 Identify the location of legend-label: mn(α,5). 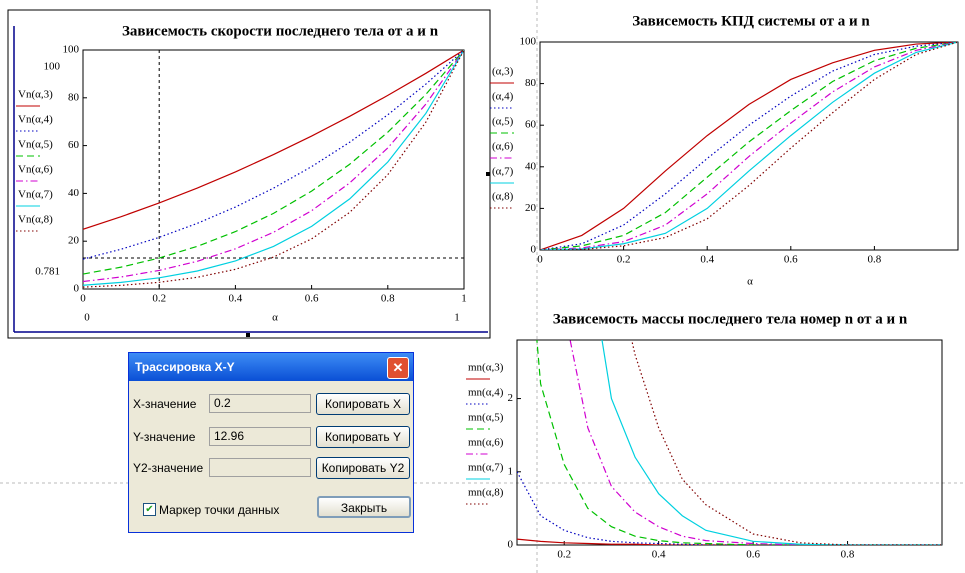
(486, 418).